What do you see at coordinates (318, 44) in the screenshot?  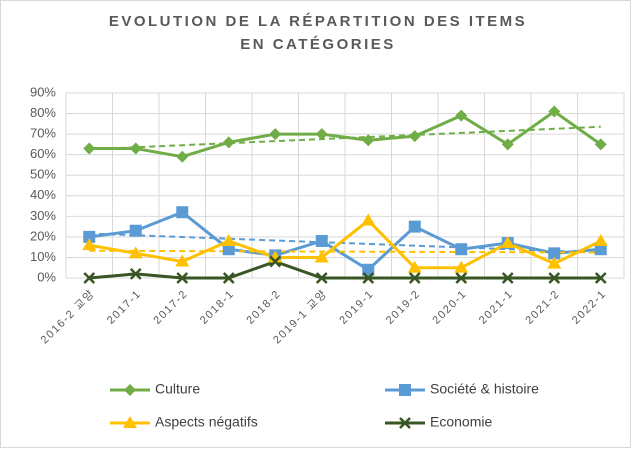 I see `chart-title: EN CATÉGORIES` at bounding box center [318, 44].